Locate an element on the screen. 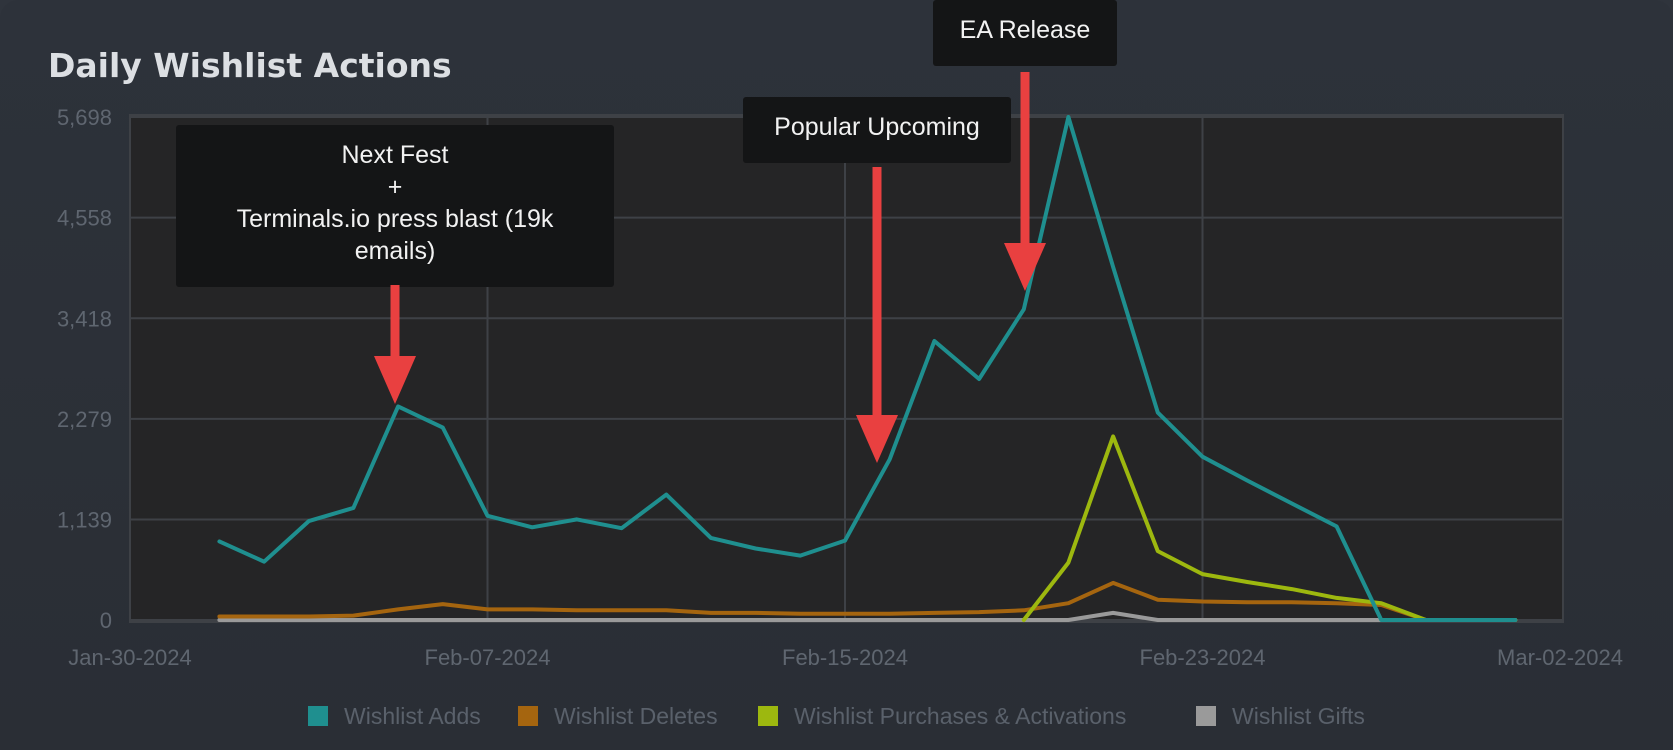 This screenshot has width=1673, height=750. y-tick-label: 1,139 is located at coordinates (84, 519).